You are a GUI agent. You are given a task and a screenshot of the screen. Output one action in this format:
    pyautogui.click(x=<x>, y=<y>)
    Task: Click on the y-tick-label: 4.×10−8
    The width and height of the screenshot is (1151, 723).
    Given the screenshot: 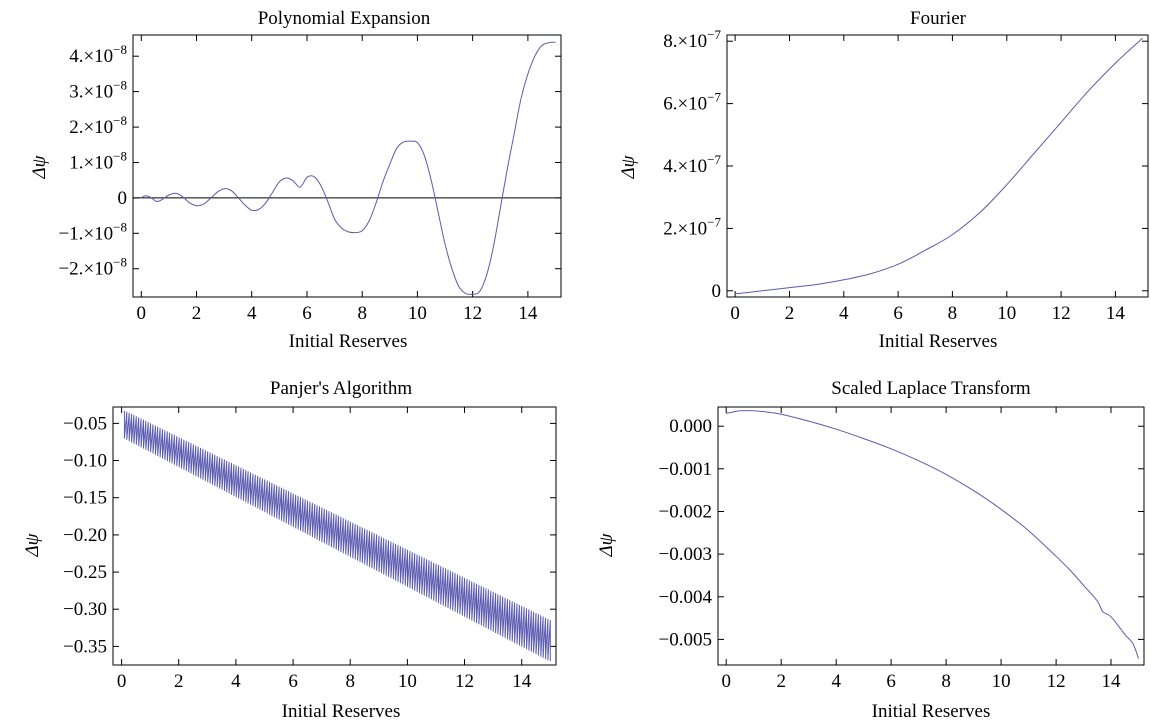 What is the action you would take?
    pyautogui.click(x=98, y=54)
    